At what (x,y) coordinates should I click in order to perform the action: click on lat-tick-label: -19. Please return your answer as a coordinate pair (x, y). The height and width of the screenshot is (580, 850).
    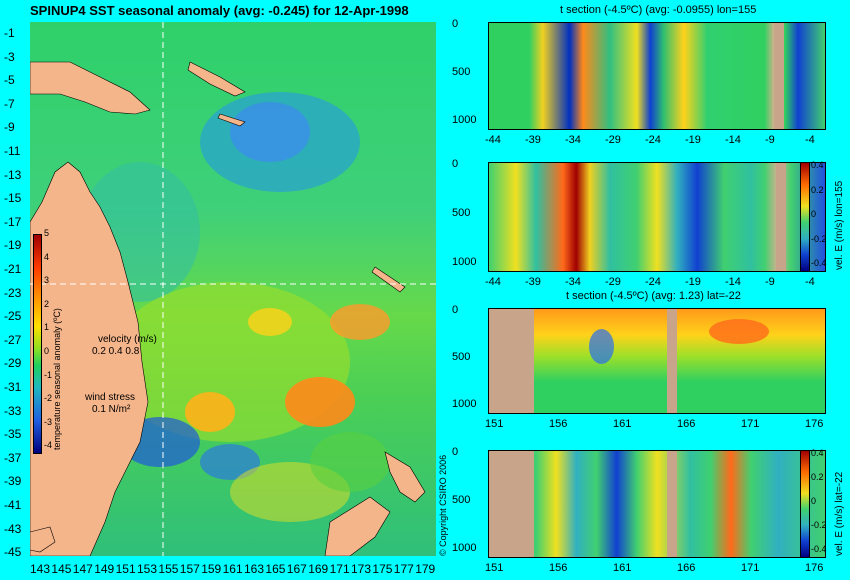
    Looking at the image, I should click on (13, 245).